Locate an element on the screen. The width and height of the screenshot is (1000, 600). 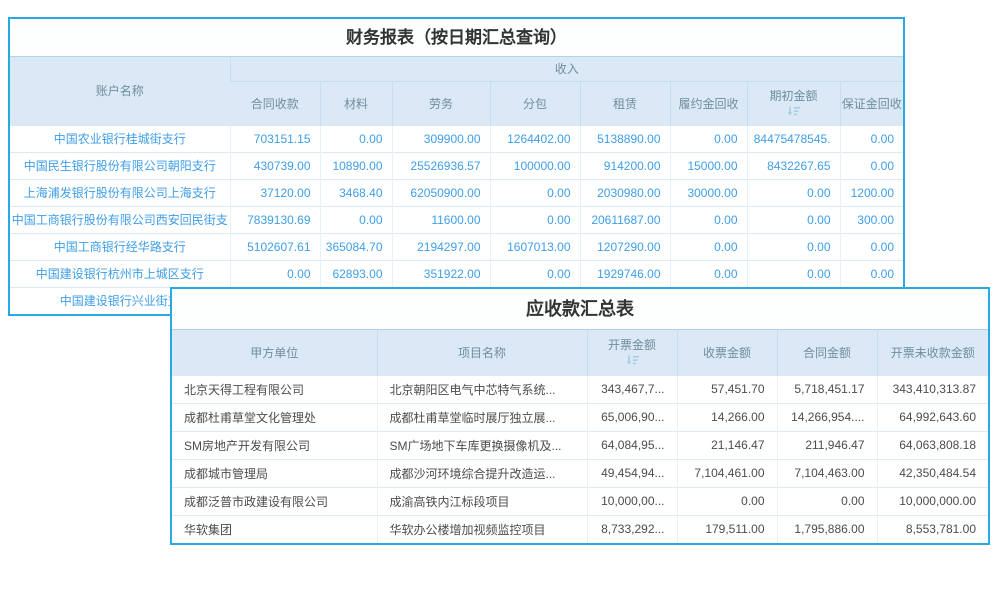
party-a-cell: SM房地产开发有限公司 is located at coordinates (274, 444).